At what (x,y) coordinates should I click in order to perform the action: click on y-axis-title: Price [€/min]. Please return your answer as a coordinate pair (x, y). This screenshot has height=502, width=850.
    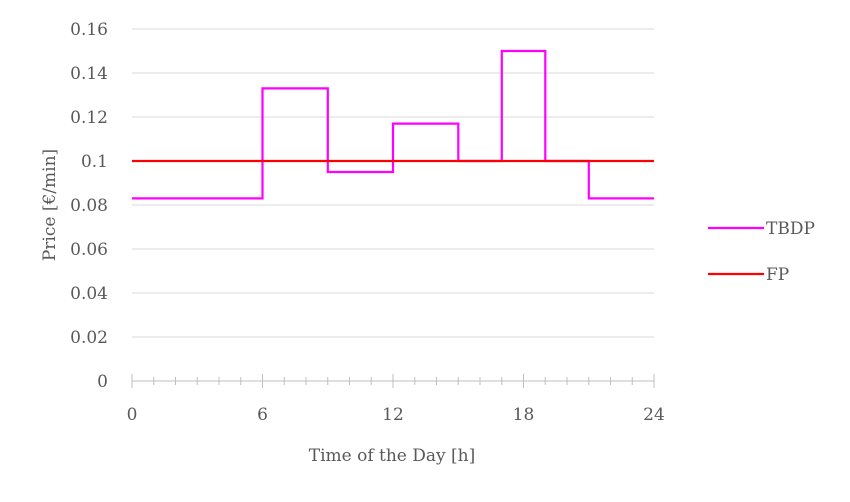
    Looking at the image, I should click on (50, 205).